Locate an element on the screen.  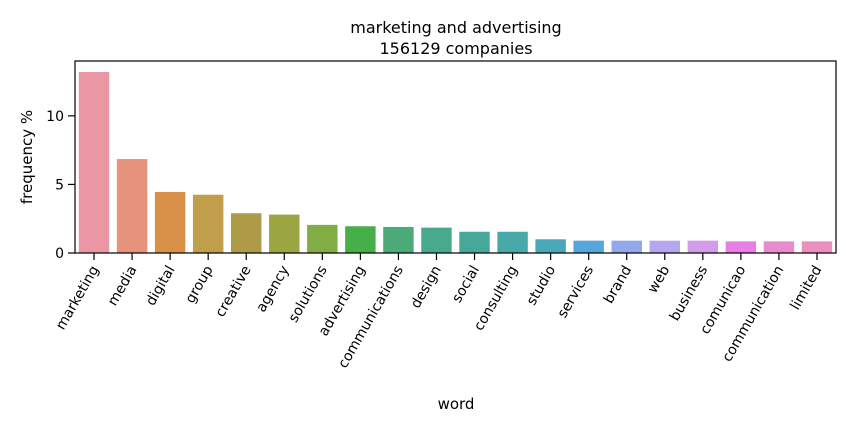
y-tick-label: 10 is located at coordinates (55, 117).